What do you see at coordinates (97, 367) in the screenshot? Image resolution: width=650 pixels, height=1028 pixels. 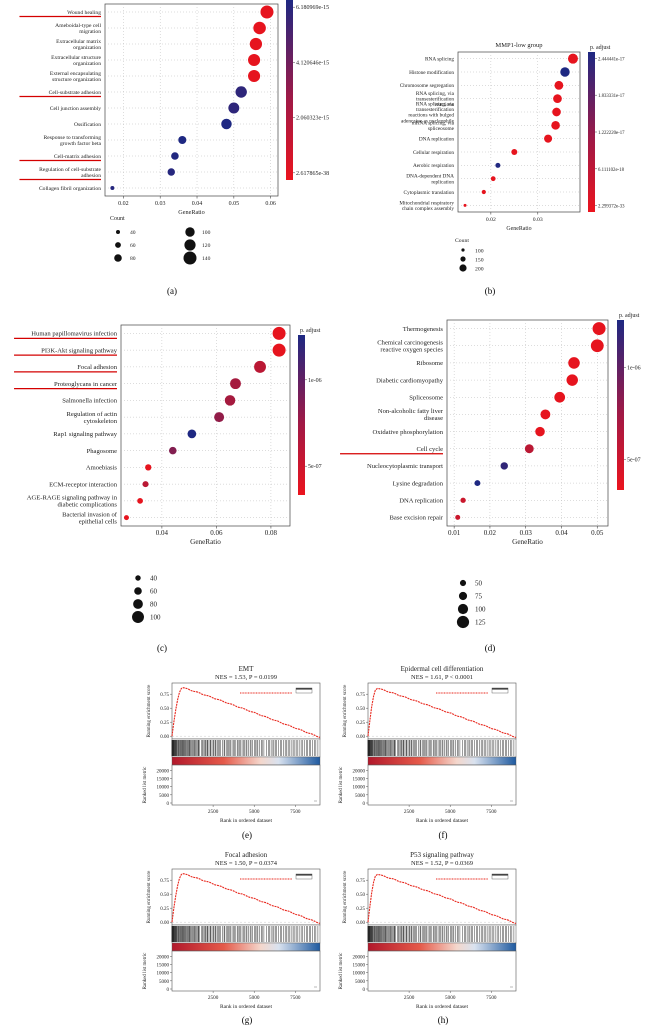 I see `category-label: Focal adhesion` at bounding box center [97, 367].